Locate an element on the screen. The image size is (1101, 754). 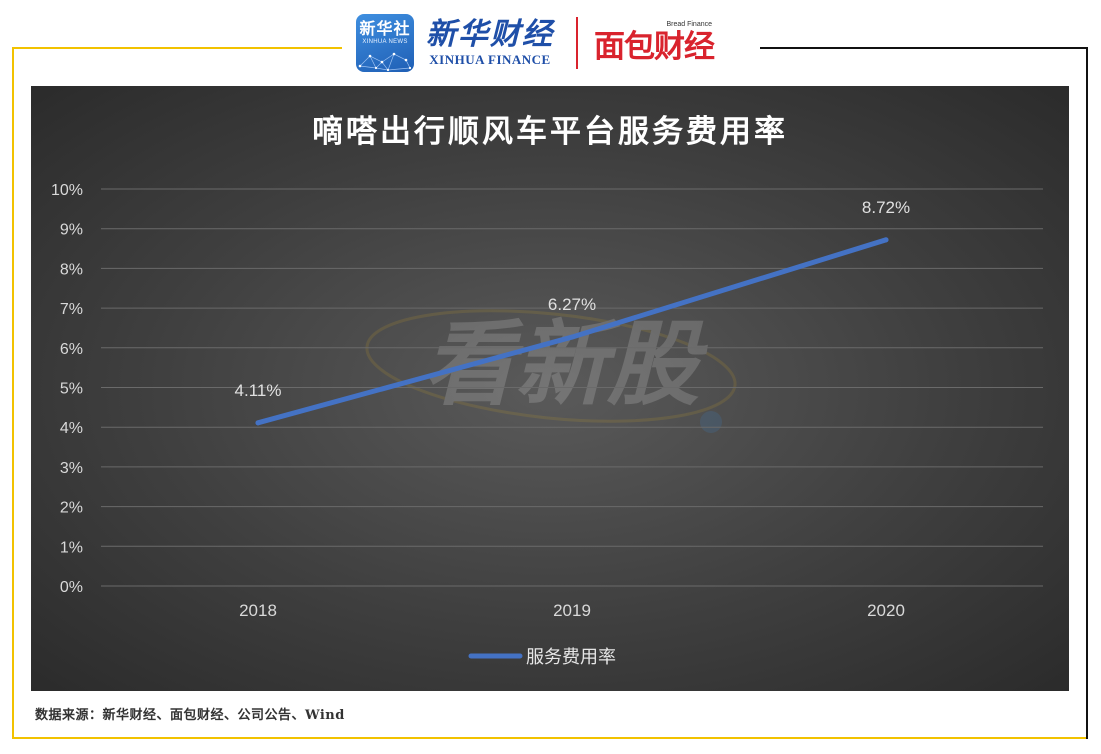
logo-divider is located at coordinates (577, 43).